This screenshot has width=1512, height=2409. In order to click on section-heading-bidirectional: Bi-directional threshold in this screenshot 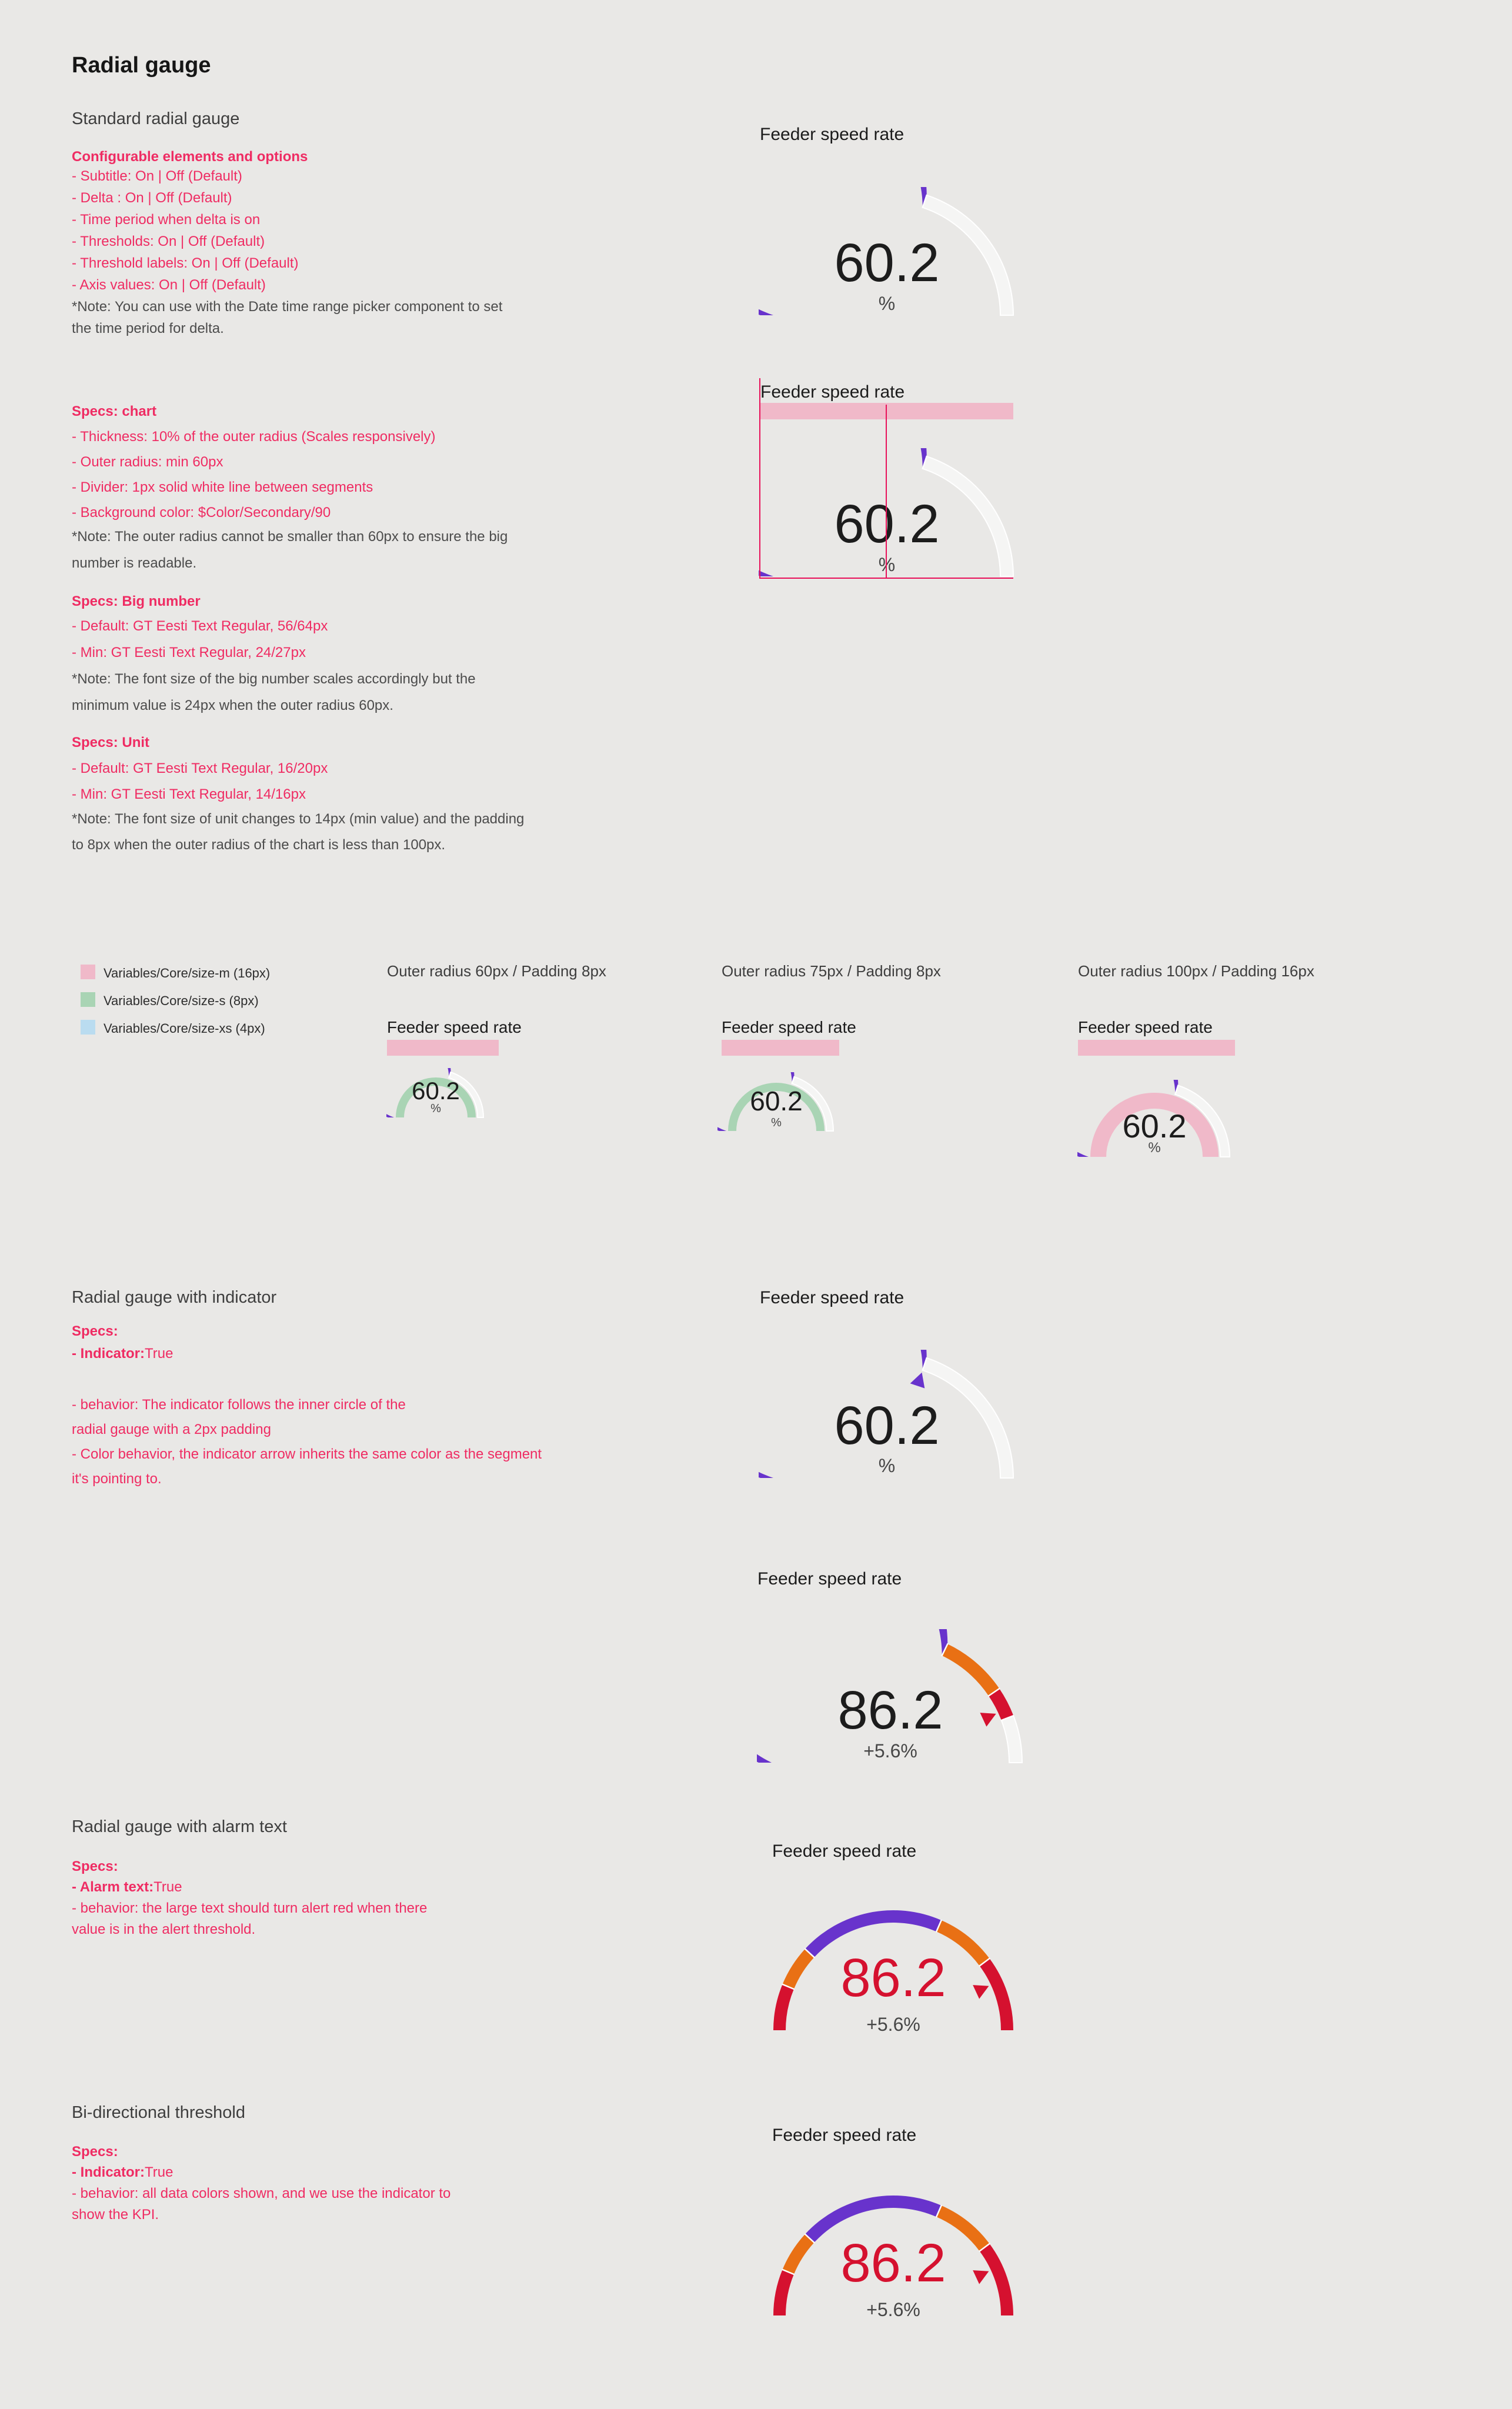, I will do `click(158, 2112)`.